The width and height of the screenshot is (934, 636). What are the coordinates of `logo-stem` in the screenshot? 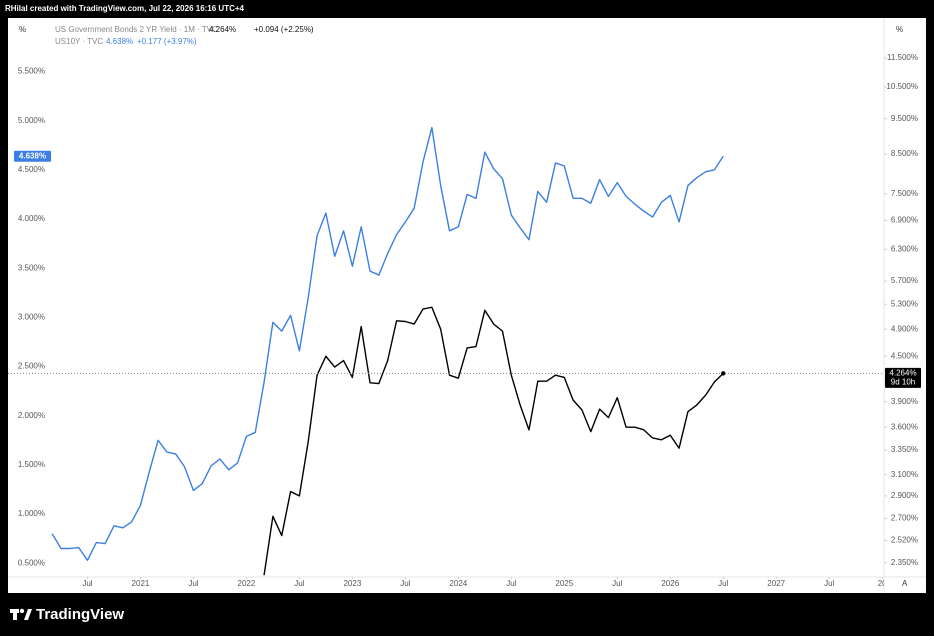 It's located at (15, 614).